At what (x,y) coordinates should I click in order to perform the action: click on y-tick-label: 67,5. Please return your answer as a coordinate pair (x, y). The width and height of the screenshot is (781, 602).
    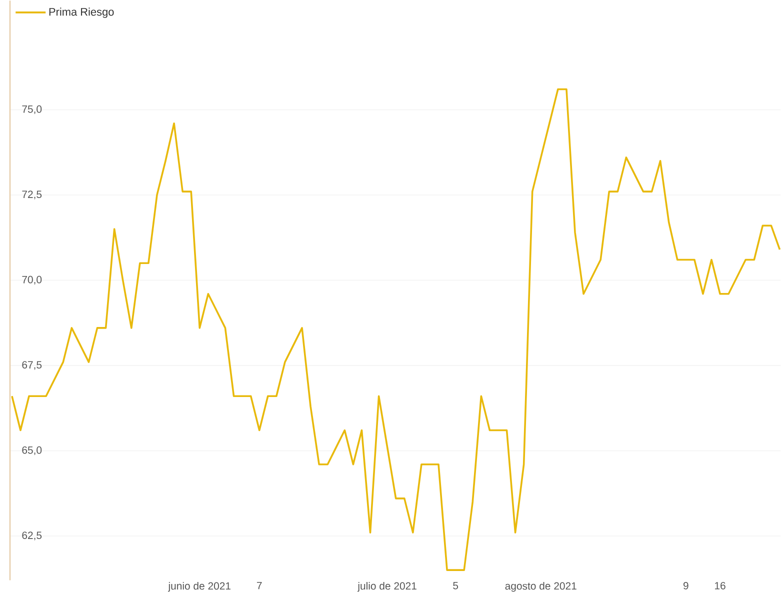
    Looking at the image, I should click on (32, 365).